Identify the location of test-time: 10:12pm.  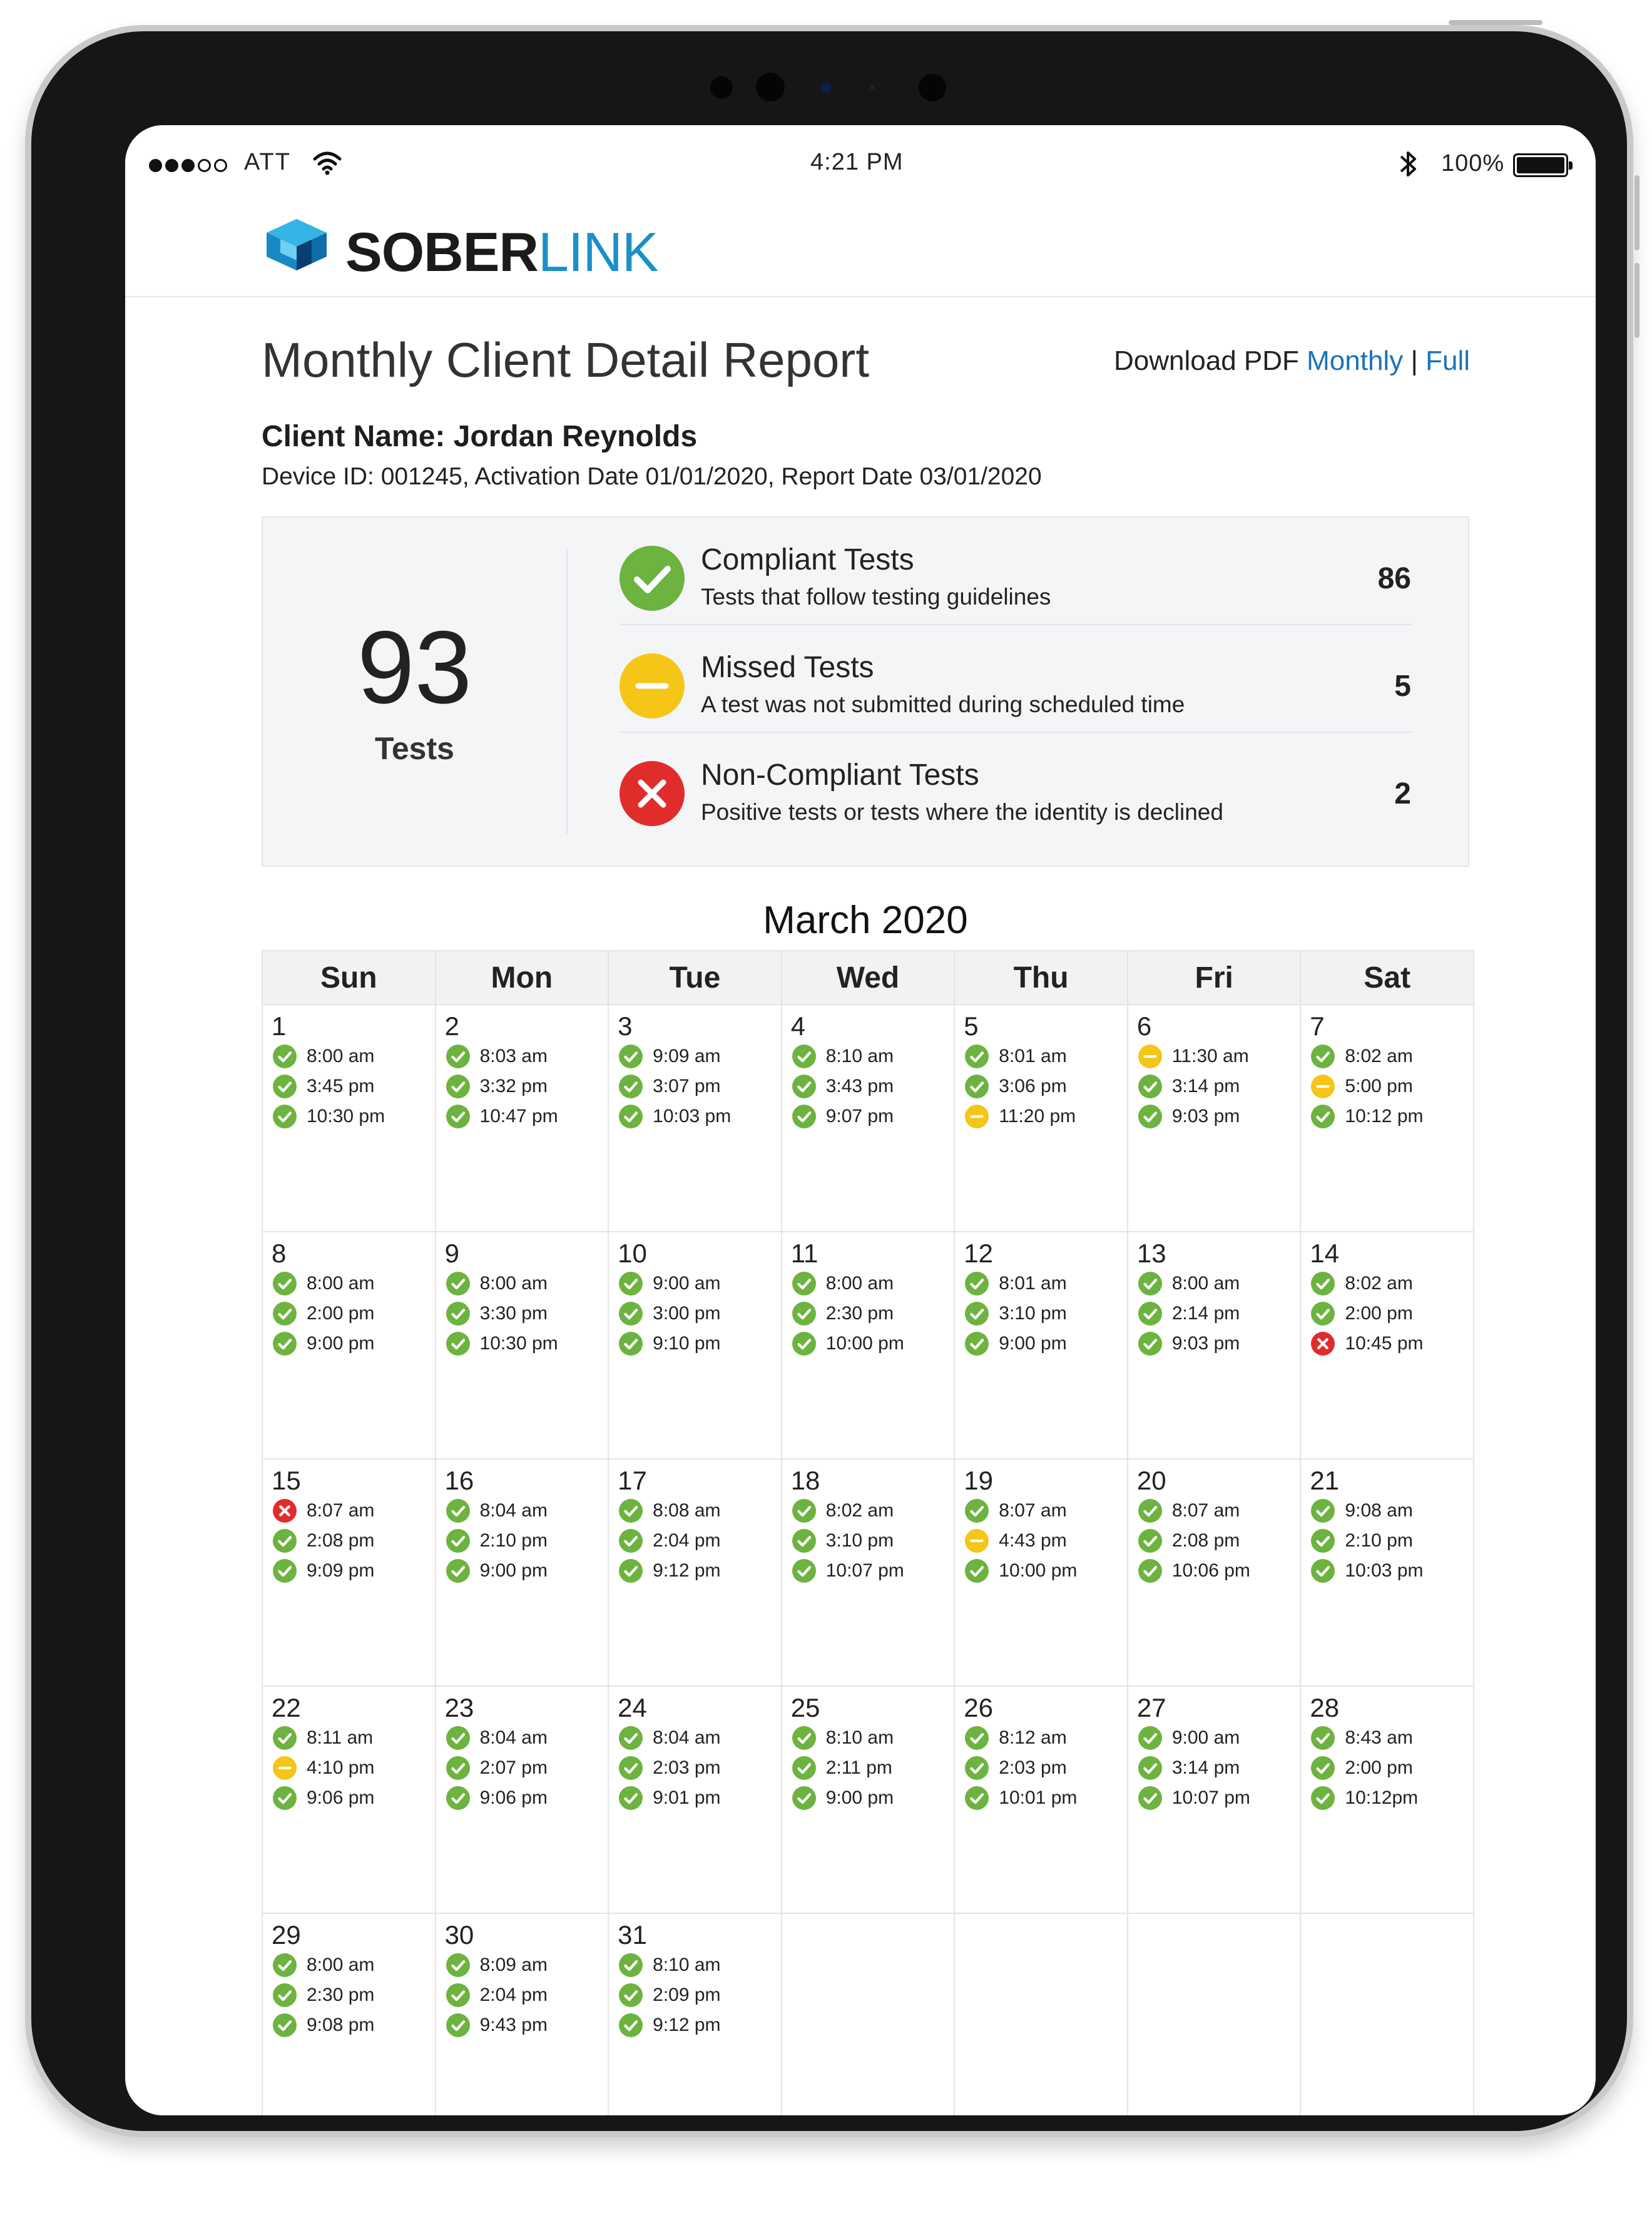
(1382, 1797).